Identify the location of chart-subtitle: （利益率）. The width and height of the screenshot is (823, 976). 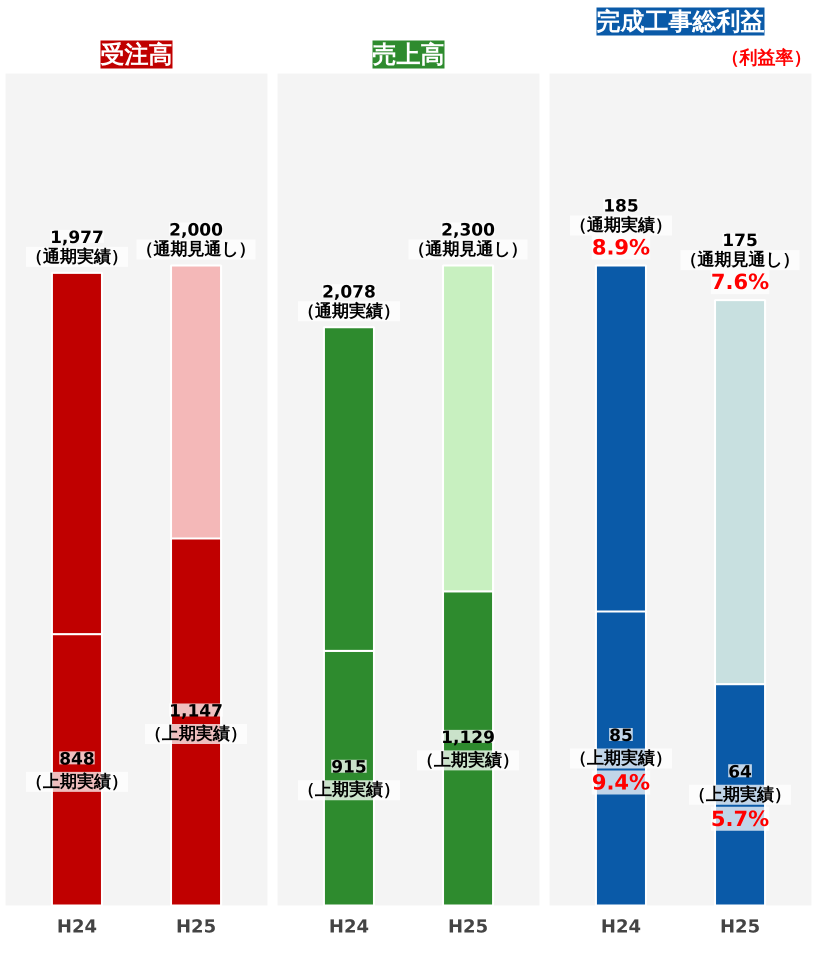
(767, 58).